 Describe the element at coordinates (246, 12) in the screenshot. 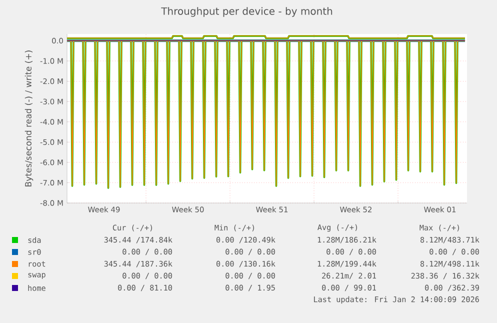

I see `chart-title: Throughput per device - by month` at that location.